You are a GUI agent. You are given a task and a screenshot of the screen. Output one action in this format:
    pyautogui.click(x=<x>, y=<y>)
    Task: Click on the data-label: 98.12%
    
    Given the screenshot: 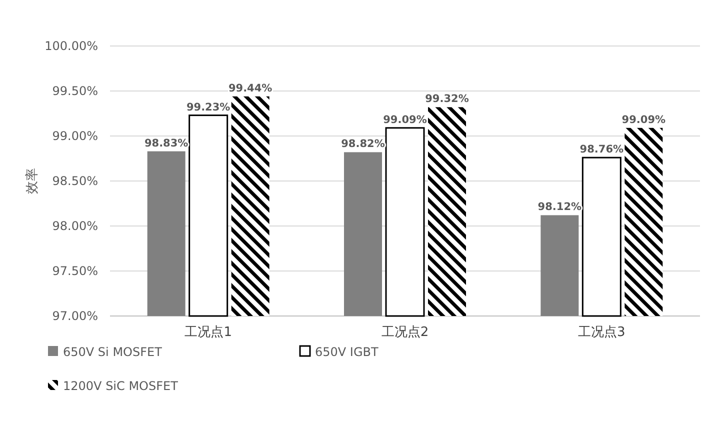 What is the action you would take?
    pyautogui.click(x=560, y=207)
    